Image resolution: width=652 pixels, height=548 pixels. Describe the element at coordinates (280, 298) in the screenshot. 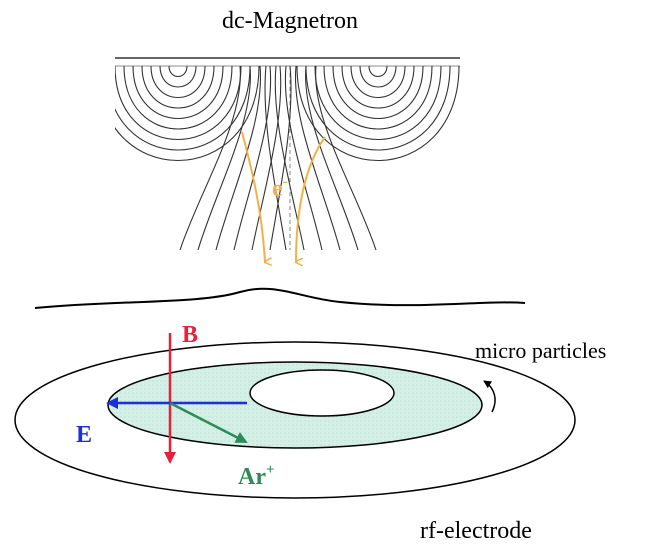

I see `plasma-boundary` at that location.